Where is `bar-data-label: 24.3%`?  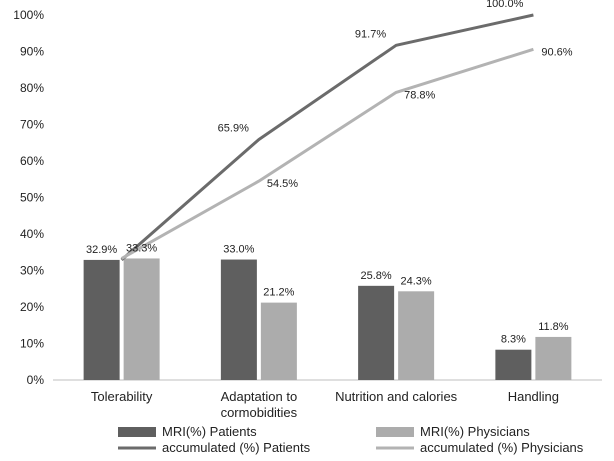
bar-data-label: 24.3% is located at coordinates (416, 281).